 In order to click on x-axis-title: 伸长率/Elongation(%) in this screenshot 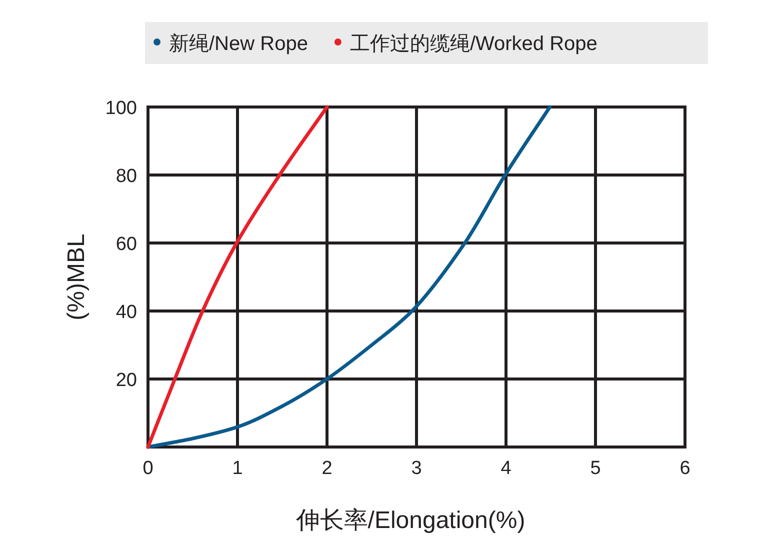, I will do `click(410, 520)`.